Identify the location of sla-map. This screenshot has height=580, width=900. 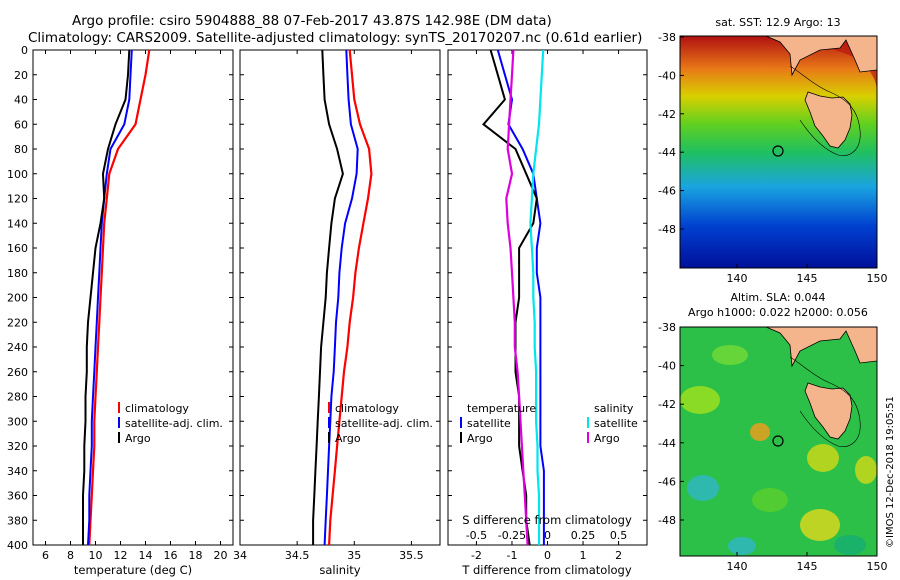
(778, 441).